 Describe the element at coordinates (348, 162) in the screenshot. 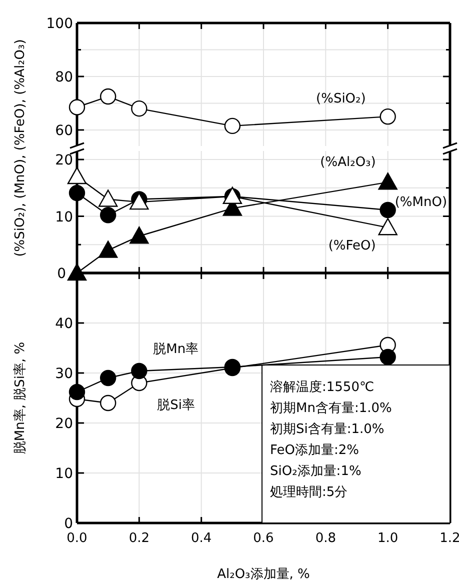

I see `series-label: (%Al₂O₃)` at that location.